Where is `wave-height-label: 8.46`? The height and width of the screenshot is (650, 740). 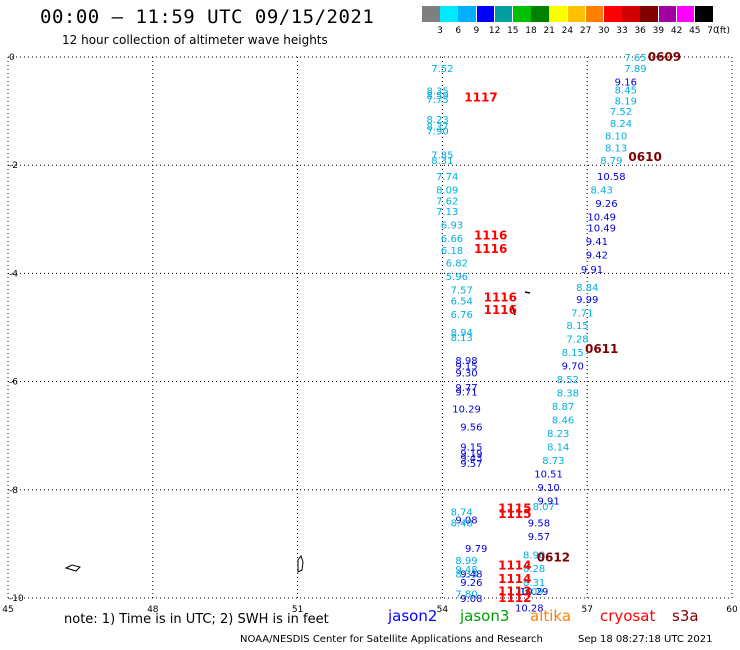
wave-height-label: 8.46 is located at coordinates (563, 420).